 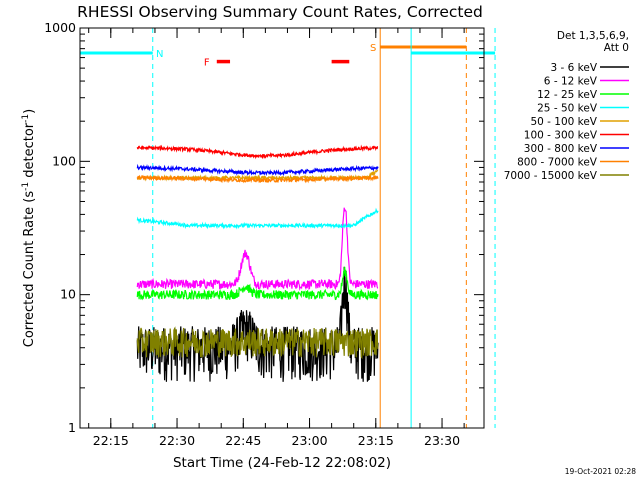 I want to click on legend-label-0: 3 - 6 keV, so click(x=573, y=68).